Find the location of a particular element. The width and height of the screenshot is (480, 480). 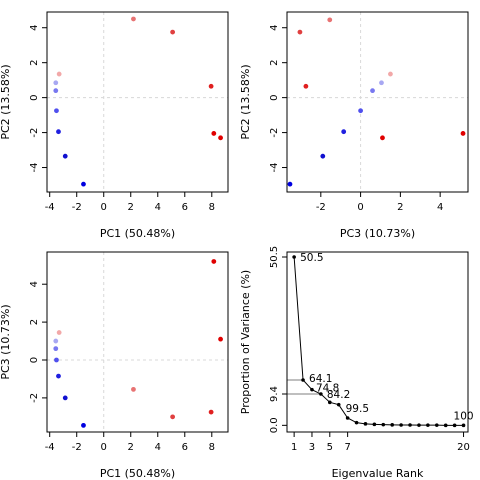

y-tick-label: 50.5 is located at coordinates (274, 257).